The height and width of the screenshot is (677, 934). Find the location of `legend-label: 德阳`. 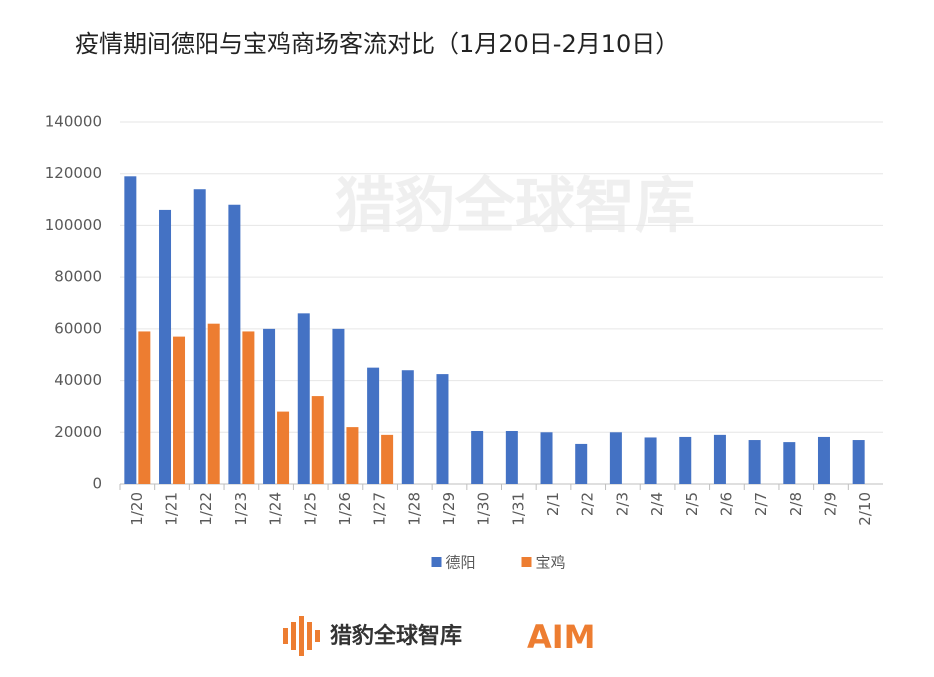

legend-label: 德阳 is located at coordinates (461, 563).